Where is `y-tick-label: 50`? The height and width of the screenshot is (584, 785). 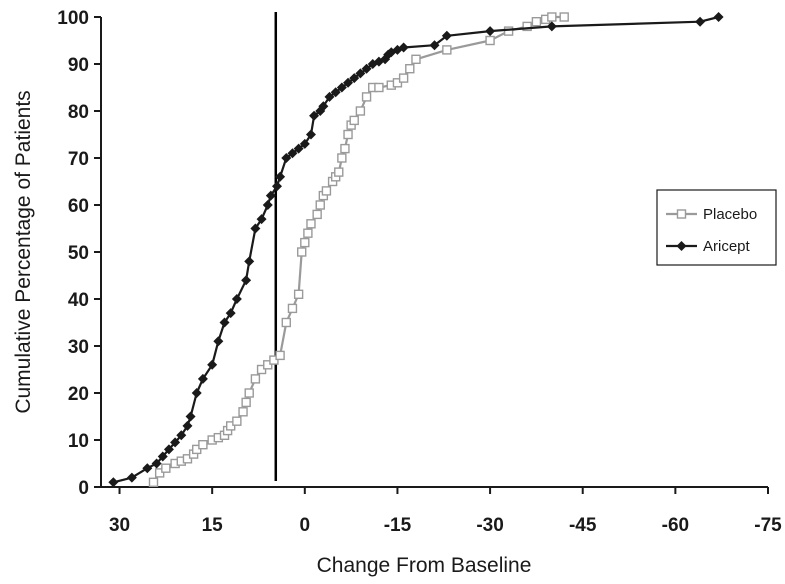
y-tick-label: 50 is located at coordinates (78, 253).